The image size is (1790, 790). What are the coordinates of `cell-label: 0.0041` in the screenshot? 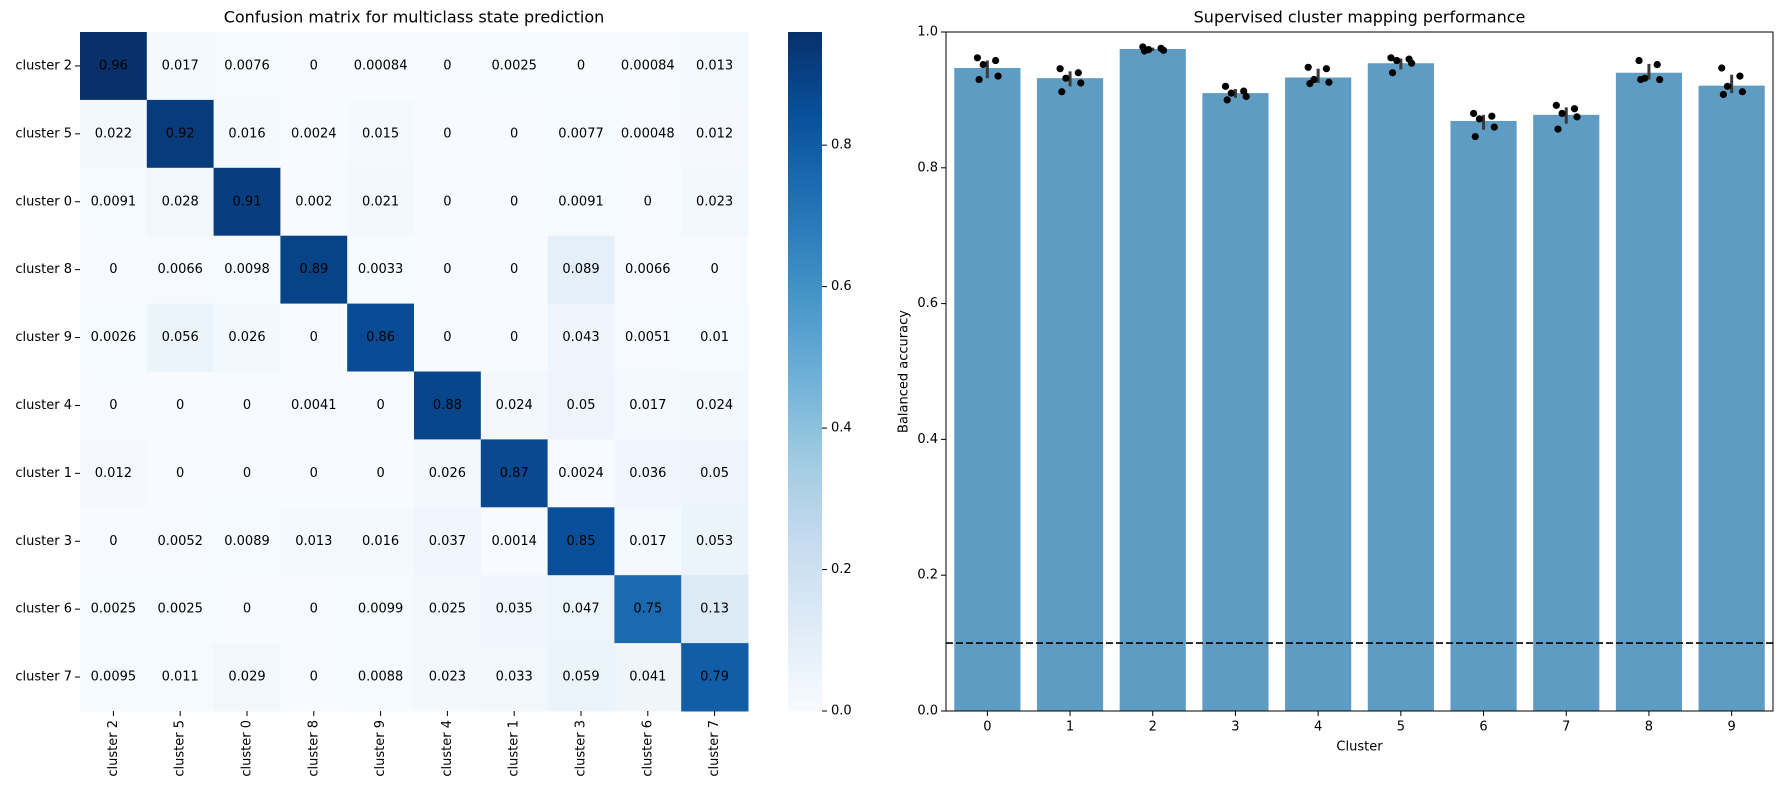 It's located at (314, 405).